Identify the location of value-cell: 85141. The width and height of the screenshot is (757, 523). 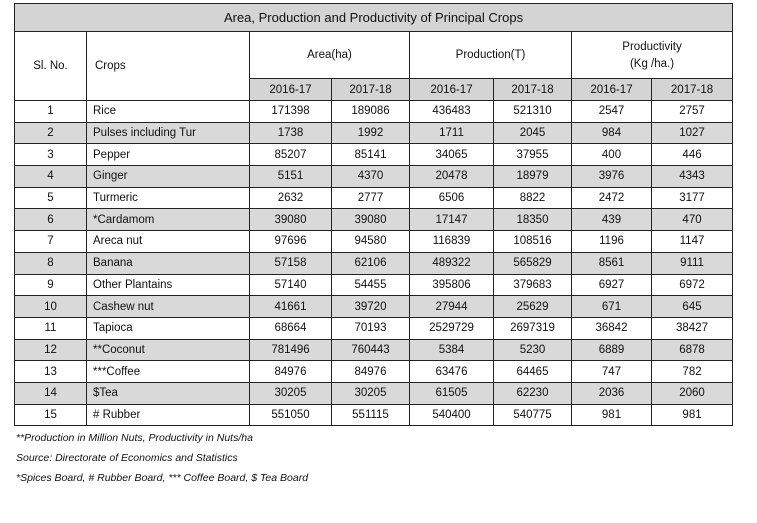
(370, 155).